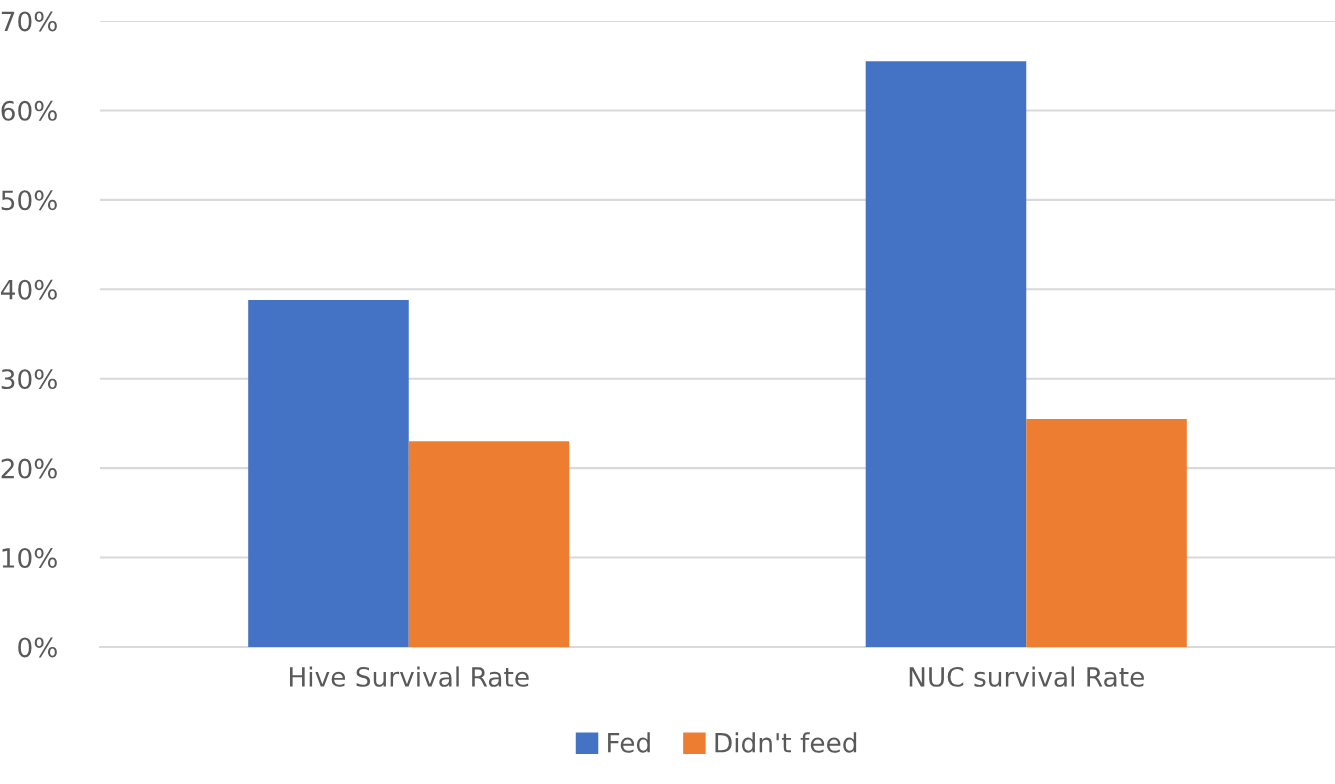 The width and height of the screenshot is (1335, 784). Describe the element at coordinates (29, 200) in the screenshot. I see `y-tick-label: 50%` at that location.